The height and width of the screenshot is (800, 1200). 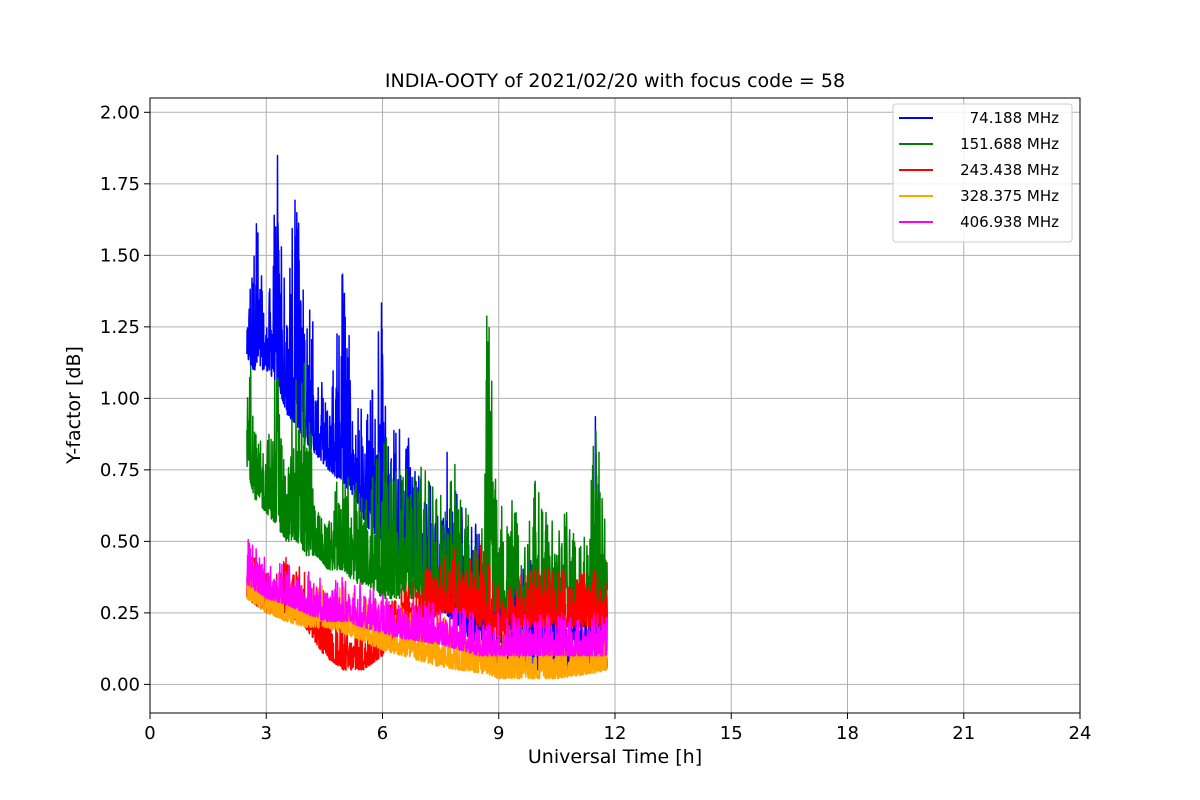 What do you see at coordinates (1009, 196) in the screenshot?
I see `legend-label: 328.375 MHz` at bounding box center [1009, 196].